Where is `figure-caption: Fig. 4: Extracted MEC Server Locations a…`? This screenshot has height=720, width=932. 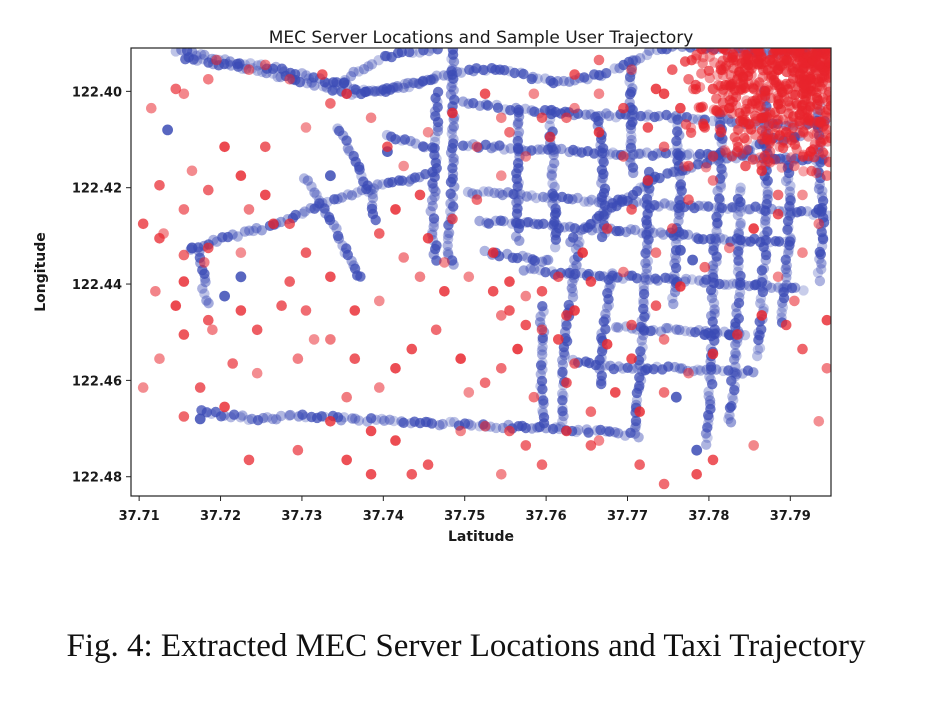
figure-caption: Fig. 4: Extracted MEC Server Locations a… is located at coordinates (466, 646).